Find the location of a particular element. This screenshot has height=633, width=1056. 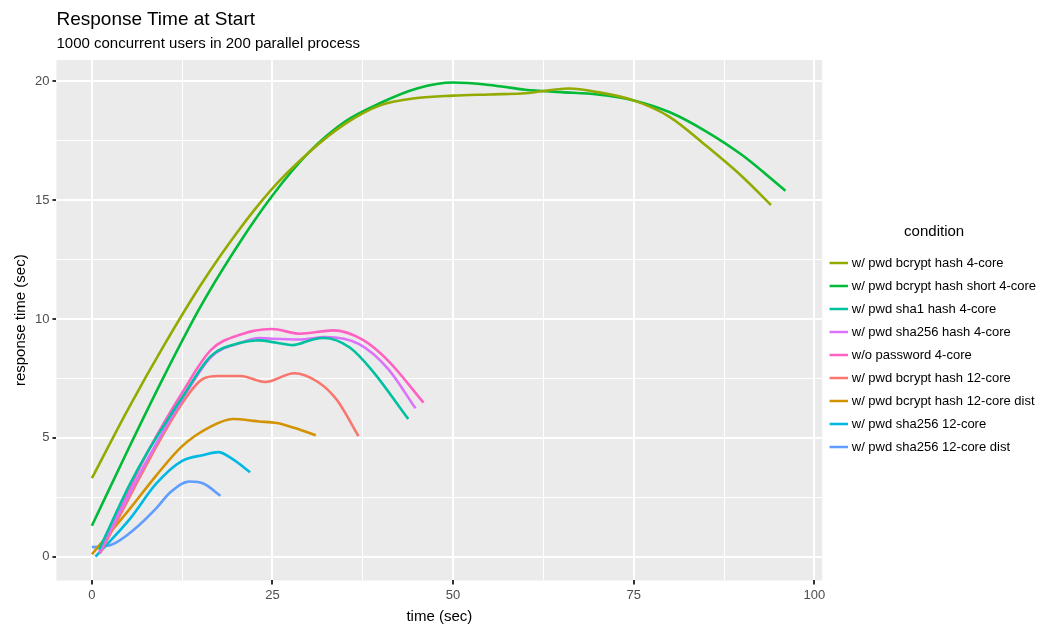

x-tick-label: 100 is located at coordinates (814, 594).